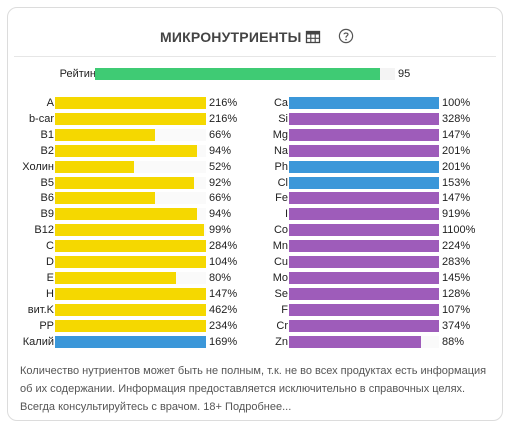  What do you see at coordinates (281, 166) in the screenshot?
I see `nutrient-label: Ph` at bounding box center [281, 166].